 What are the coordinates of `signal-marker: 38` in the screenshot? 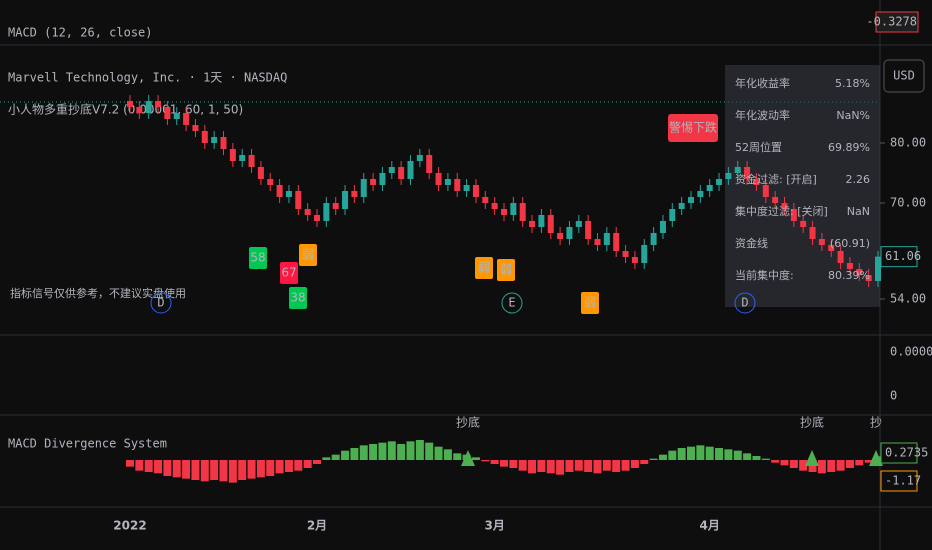 It's located at (297, 298).